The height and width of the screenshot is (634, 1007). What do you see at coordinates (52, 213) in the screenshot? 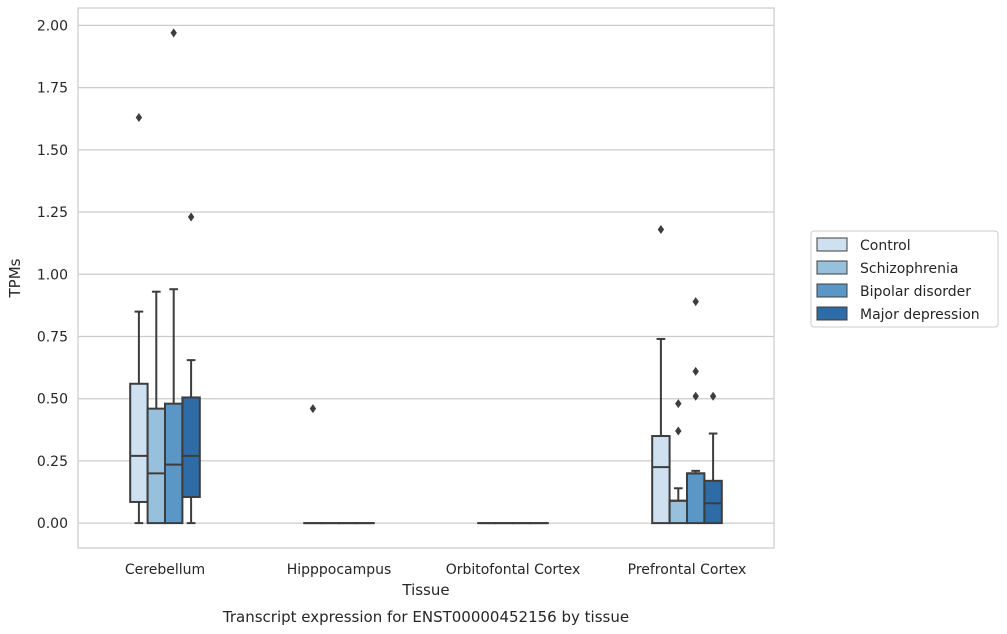
I see `y-tick-label: 1.25` at bounding box center [52, 213].